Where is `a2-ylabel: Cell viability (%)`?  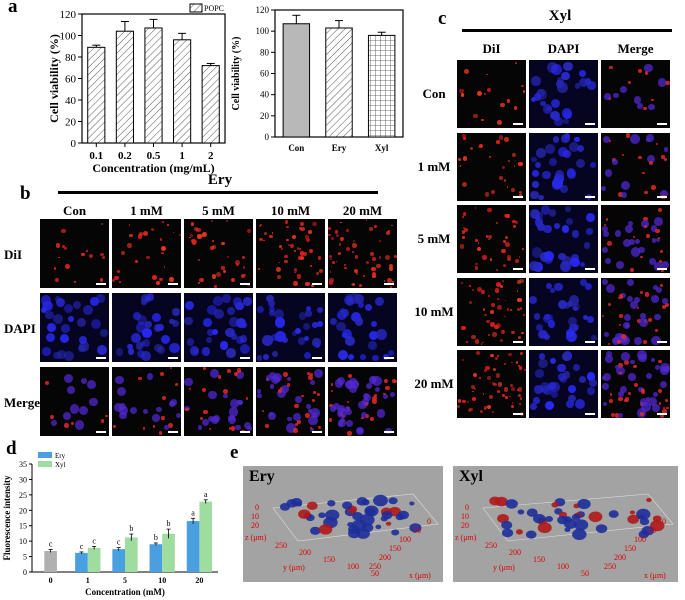
a2-ylabel: Cell viability (%) is located at coordinates (236, 74).